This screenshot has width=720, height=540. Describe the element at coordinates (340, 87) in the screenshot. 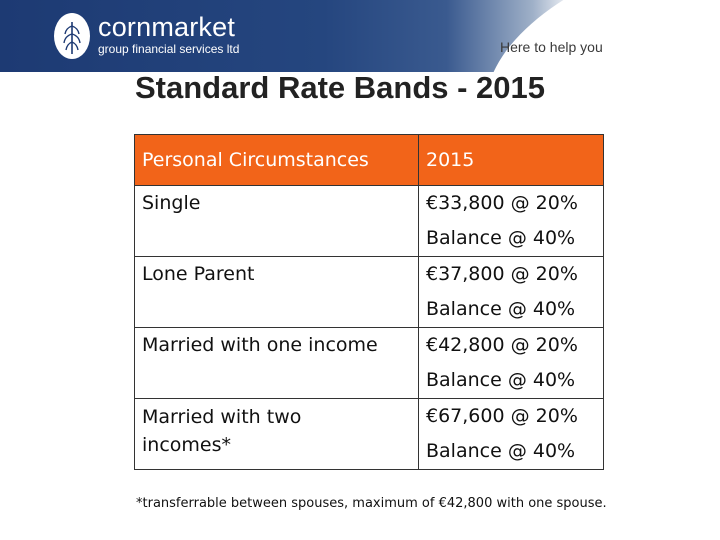

I see `slide-title: Standard Rate Bands - 2015` at that location.